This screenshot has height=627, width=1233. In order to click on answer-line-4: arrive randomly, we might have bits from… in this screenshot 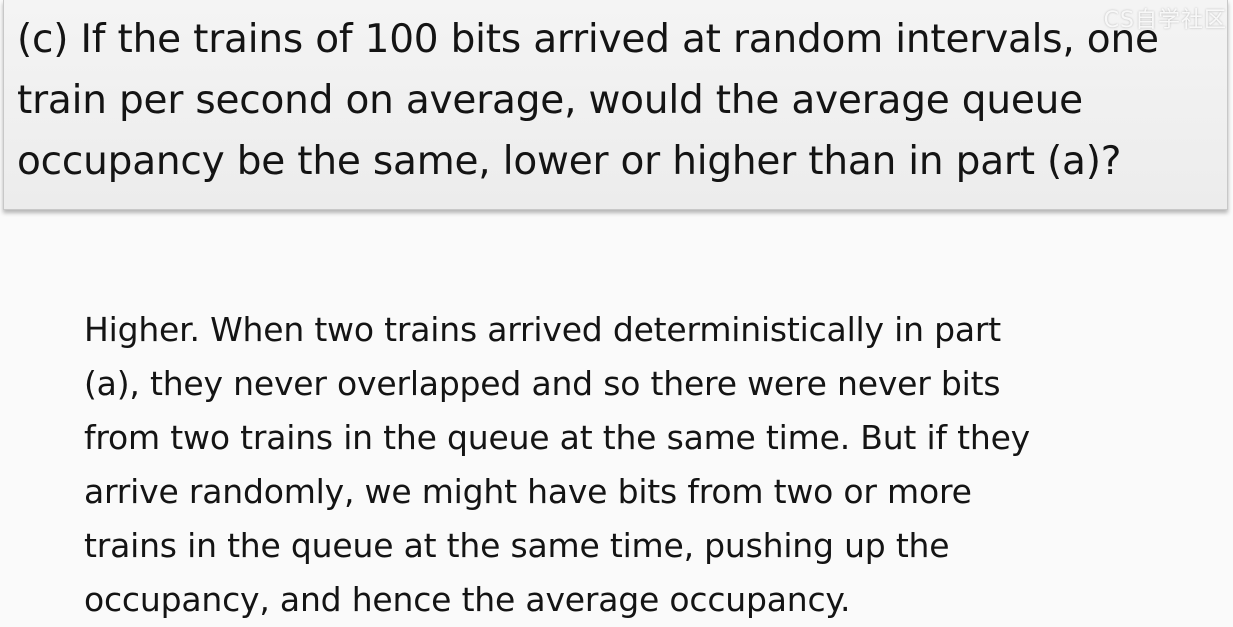, I will do `click(528, 491)`.